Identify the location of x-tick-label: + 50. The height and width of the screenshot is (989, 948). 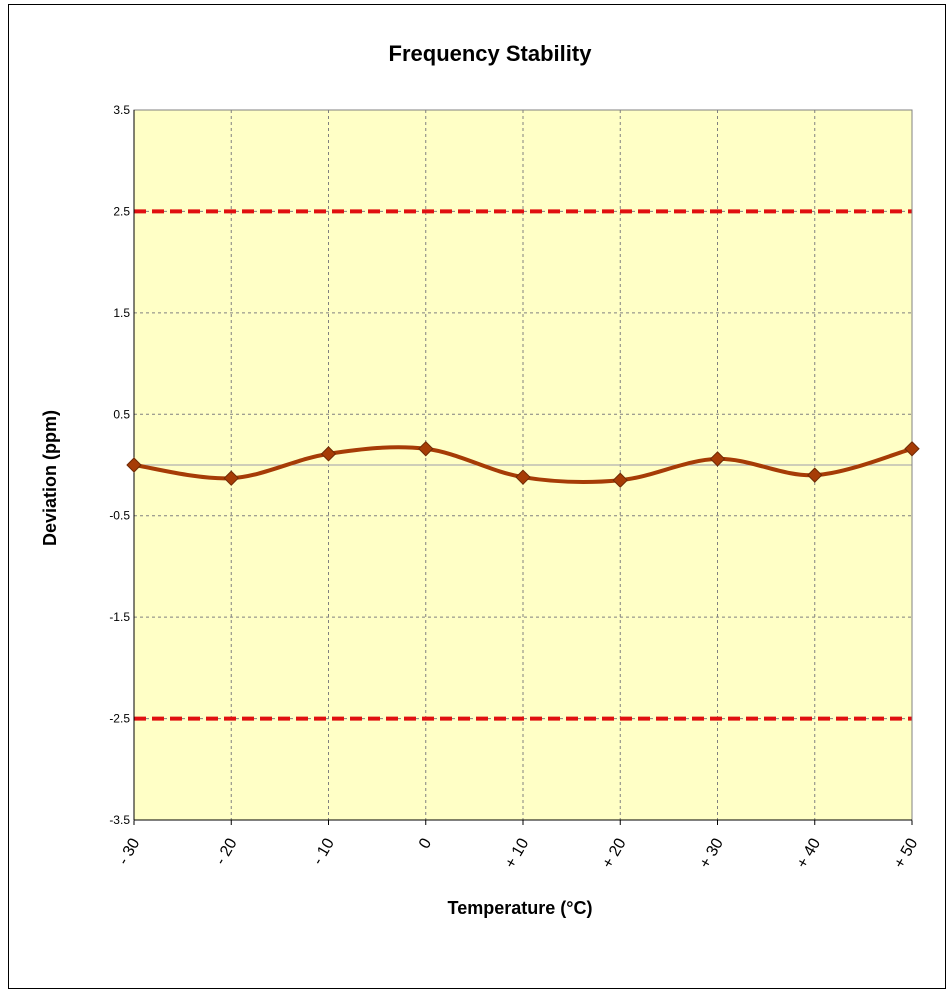
(906, 853).